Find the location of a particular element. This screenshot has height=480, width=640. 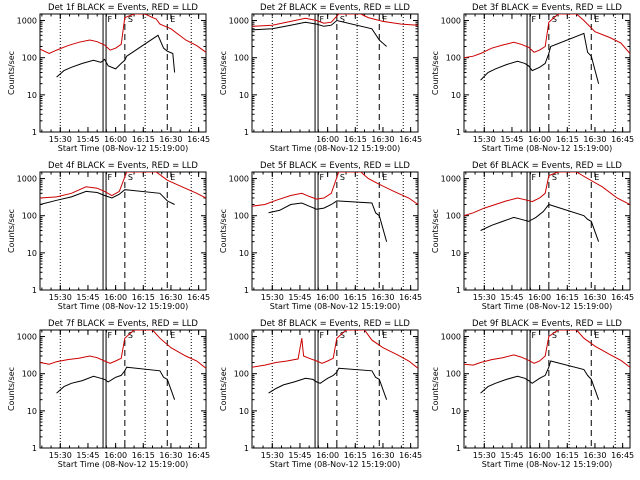

panel-title: Det 4f BLACK = Events, RED = LLD is located at coordinates (123, 166).